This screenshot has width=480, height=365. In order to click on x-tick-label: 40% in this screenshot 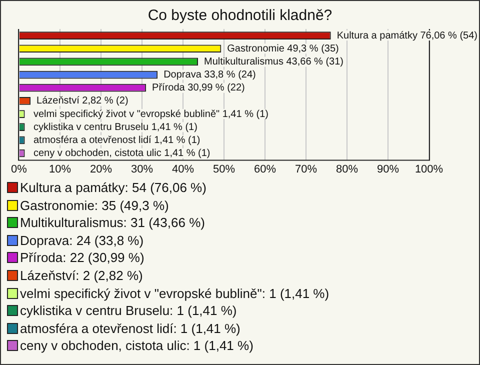, I will do `click(183, 169)`.